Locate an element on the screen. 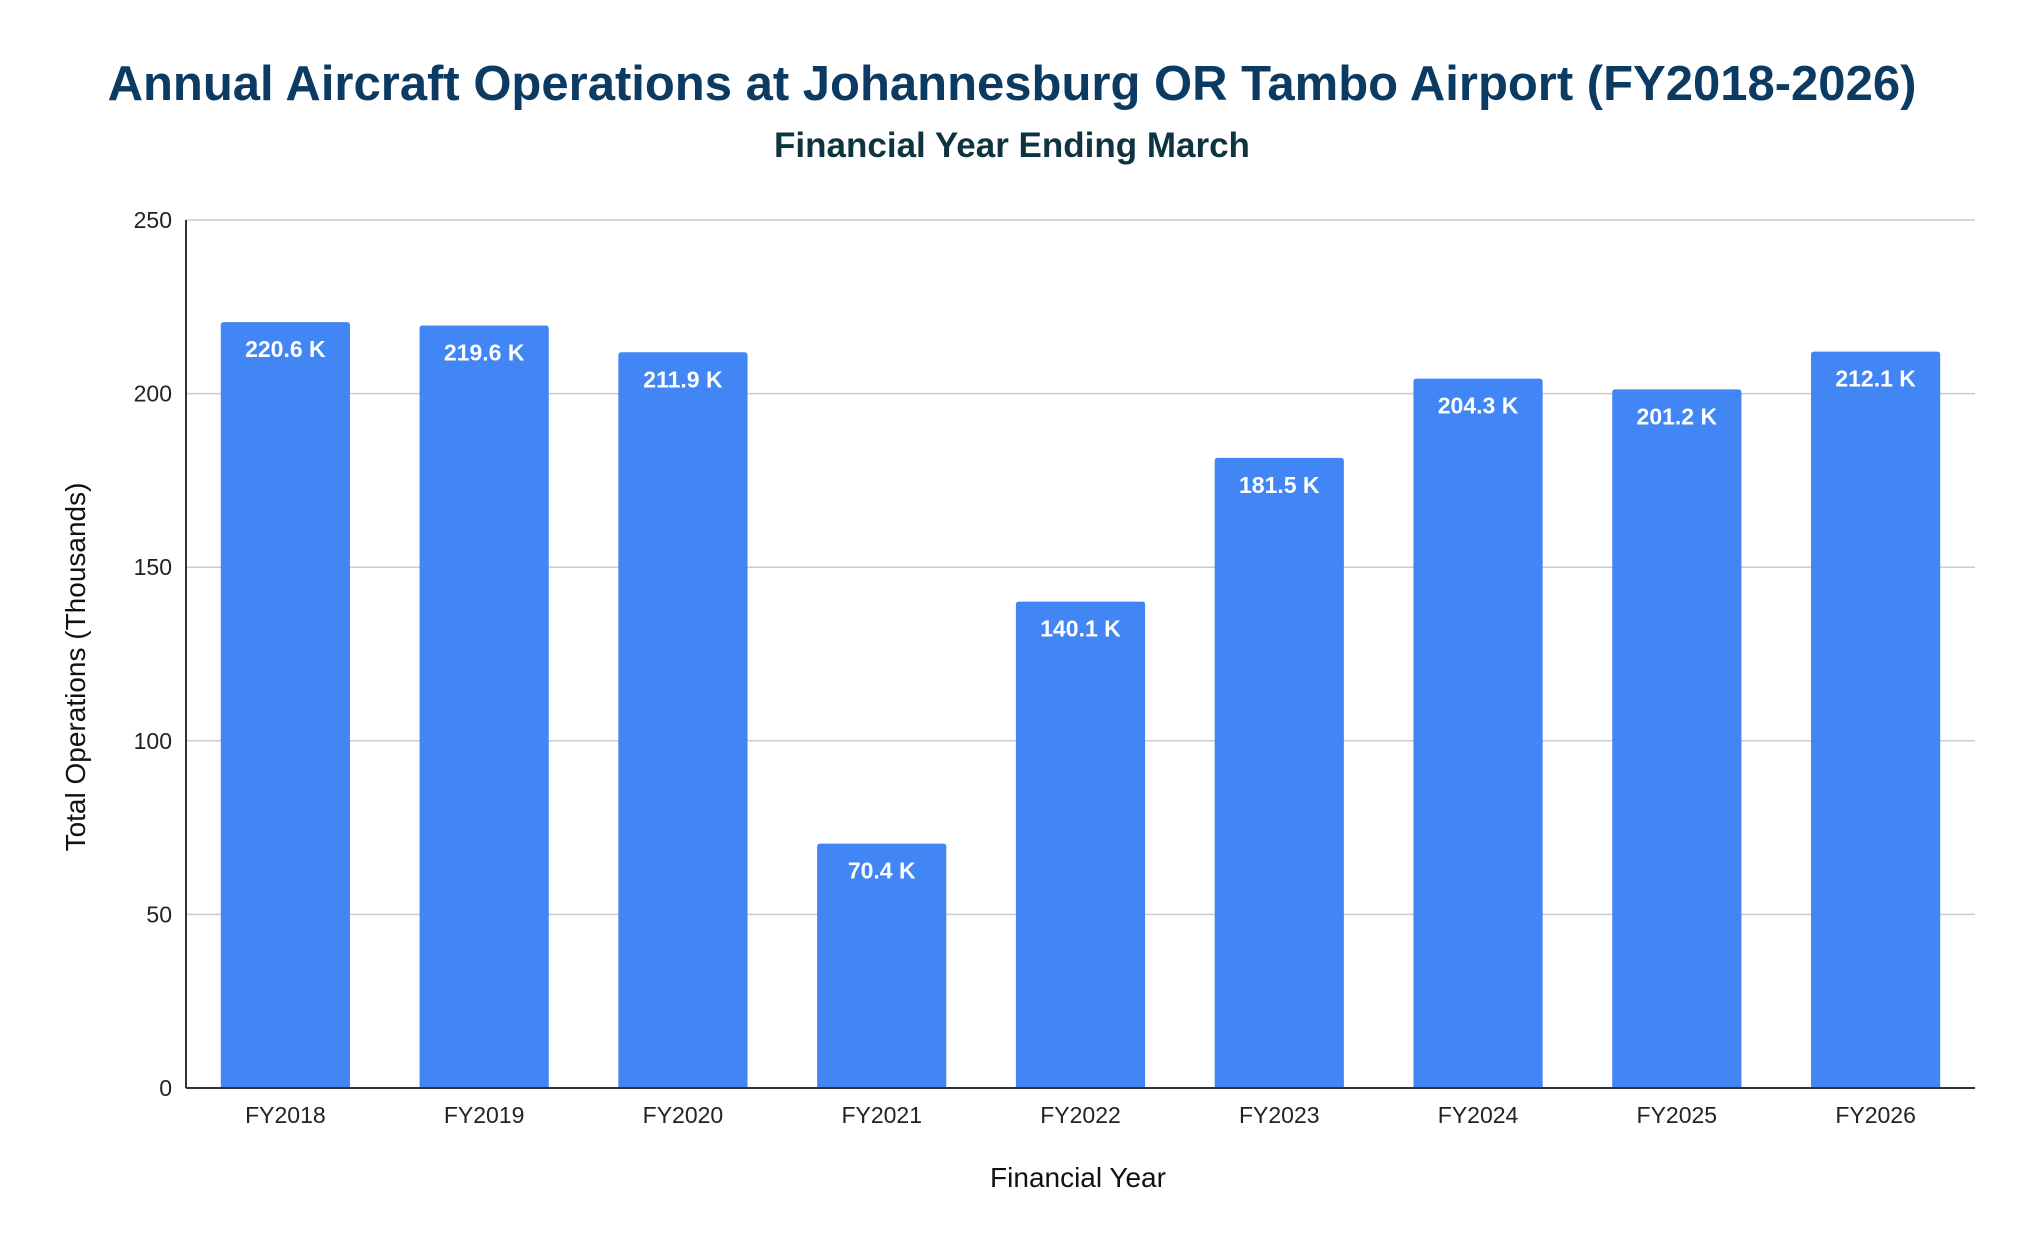  y-tick-label: 250 is located at coordinates (153, 220).